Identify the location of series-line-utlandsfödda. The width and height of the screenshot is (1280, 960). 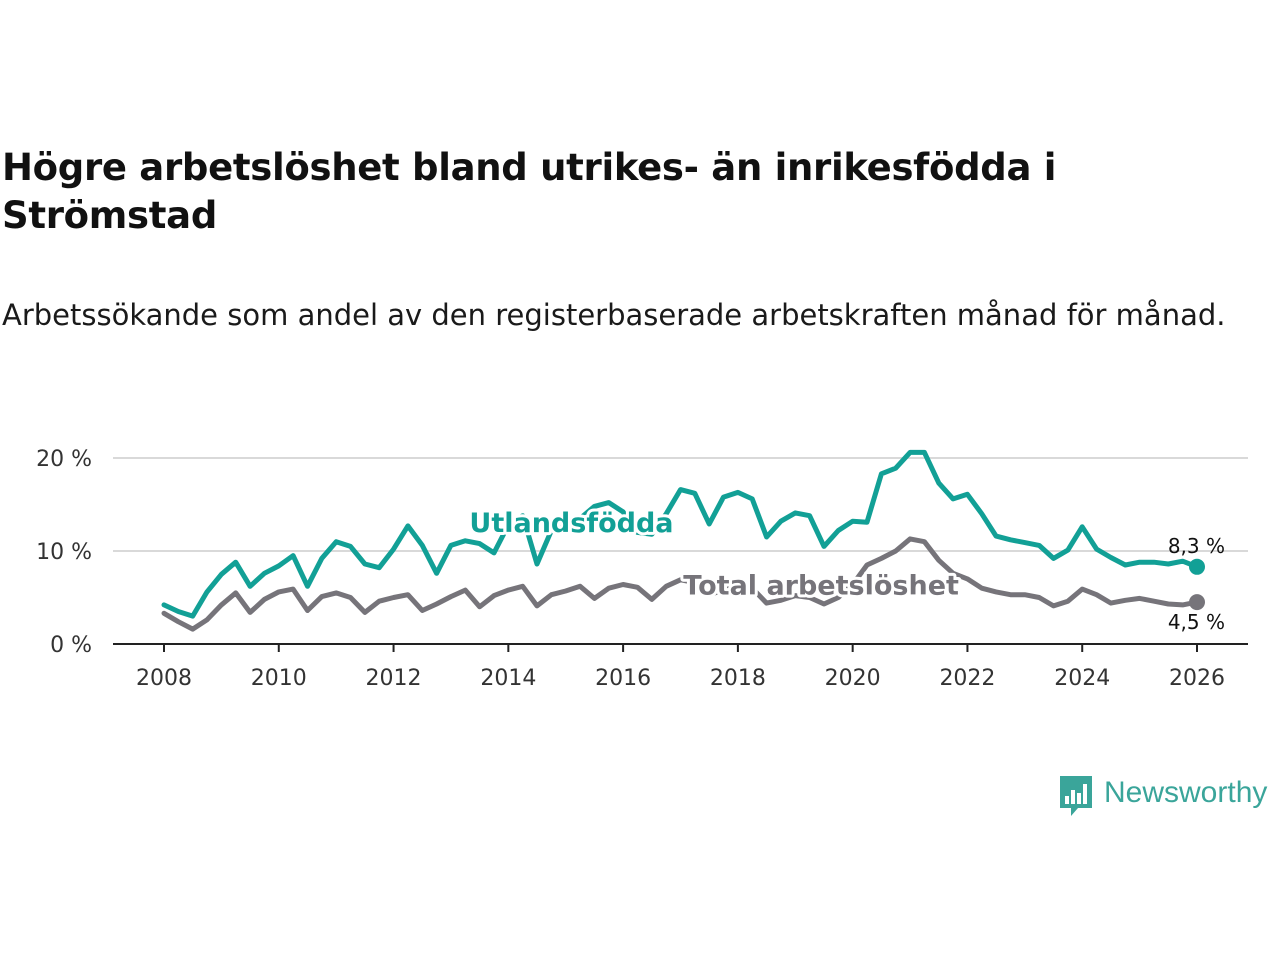
(680, 534).